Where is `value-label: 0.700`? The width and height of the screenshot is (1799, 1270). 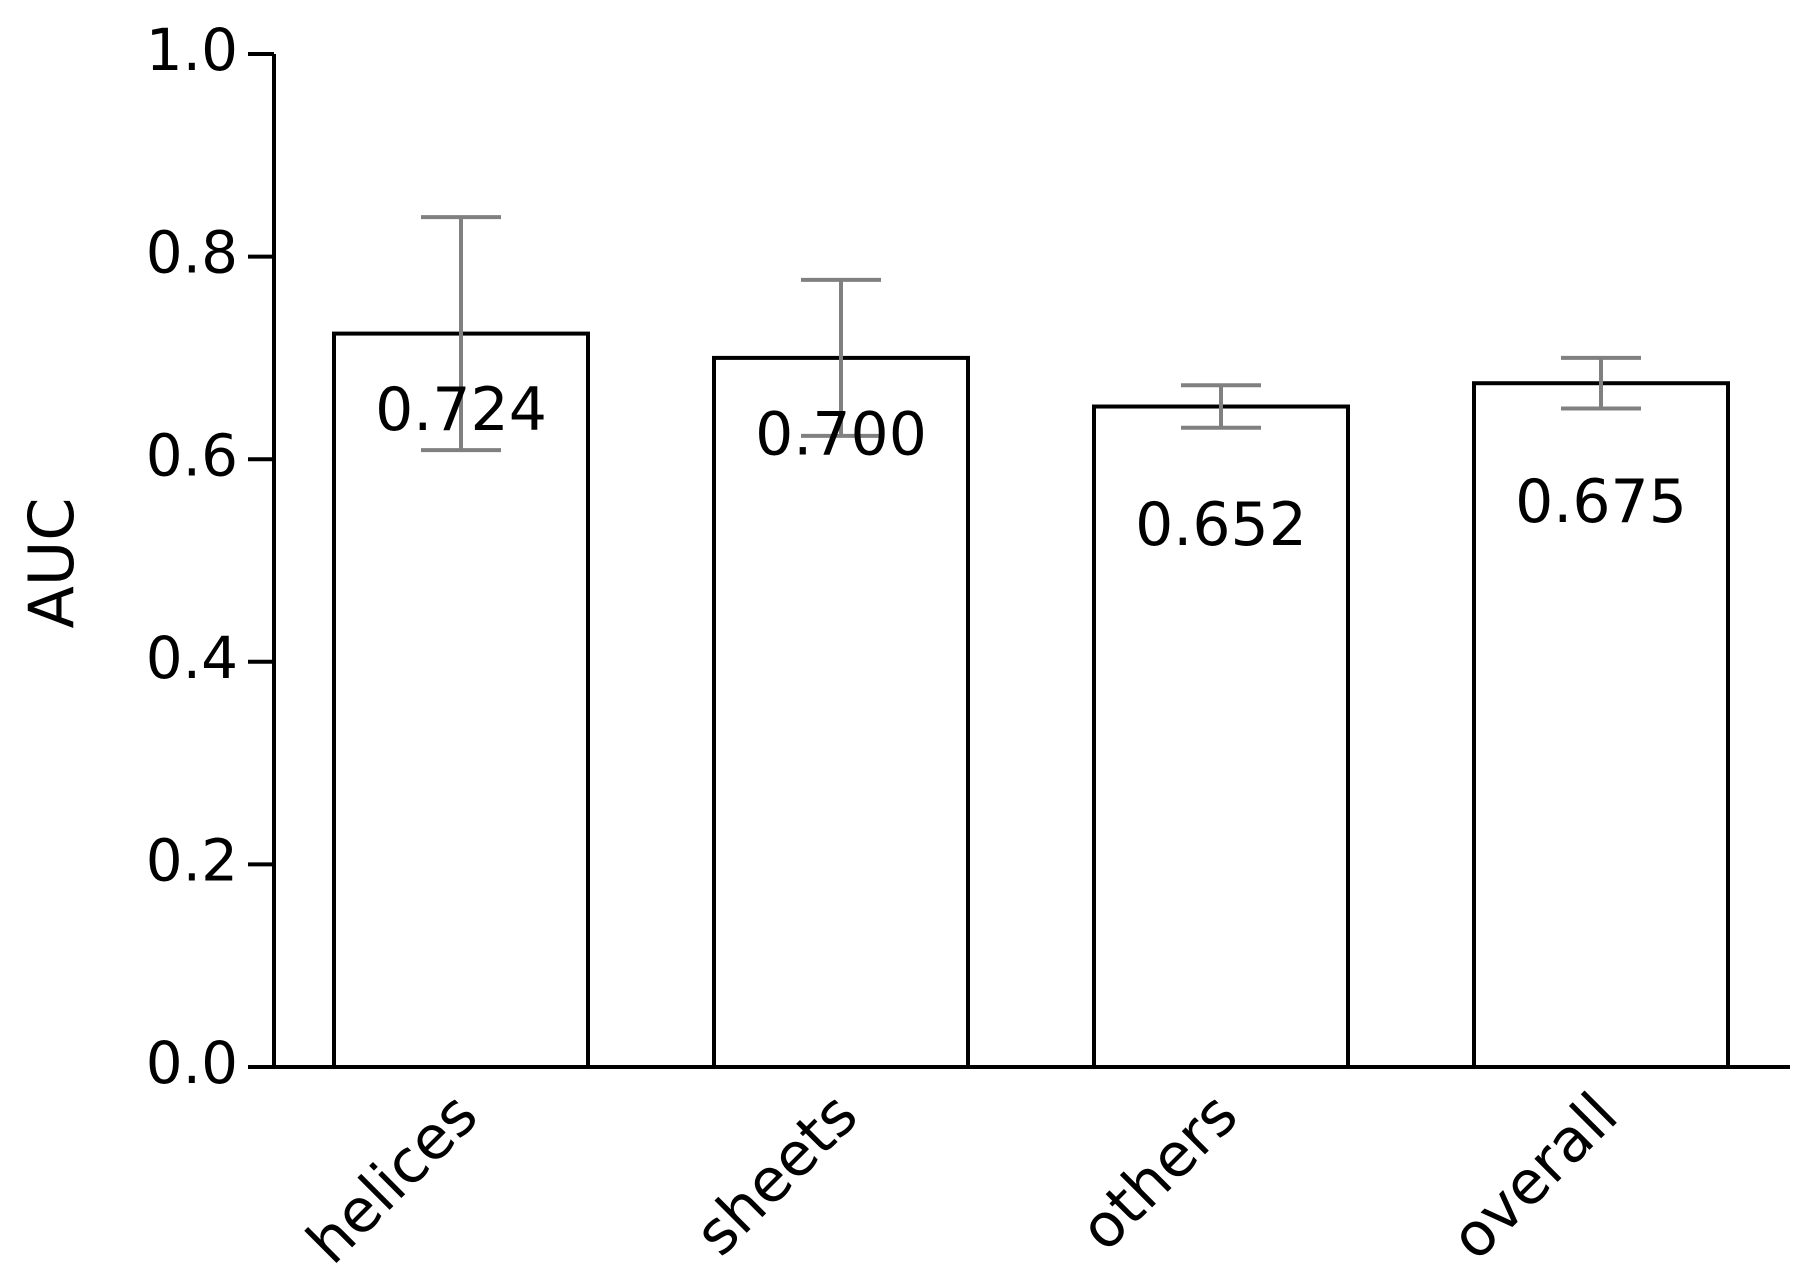
value-label: 0.700 is located at coordinates (841, 434).